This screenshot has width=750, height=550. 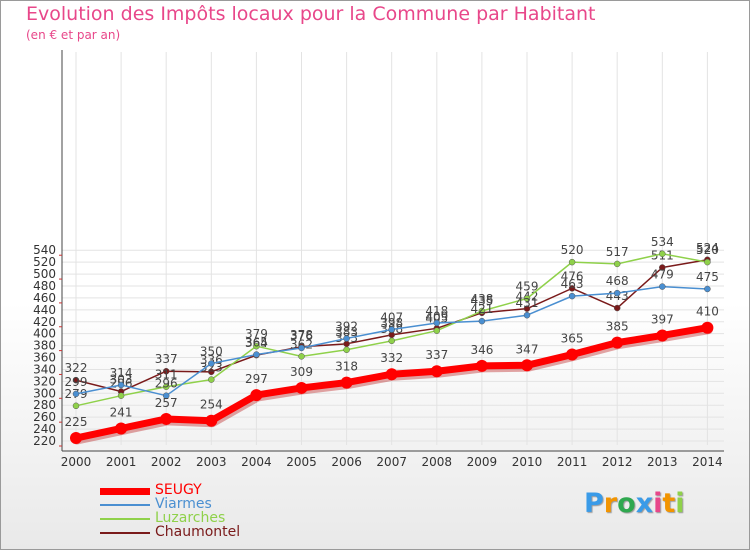 I want to click on data-label-chaumontel: 435, so click(x=481, y=301).